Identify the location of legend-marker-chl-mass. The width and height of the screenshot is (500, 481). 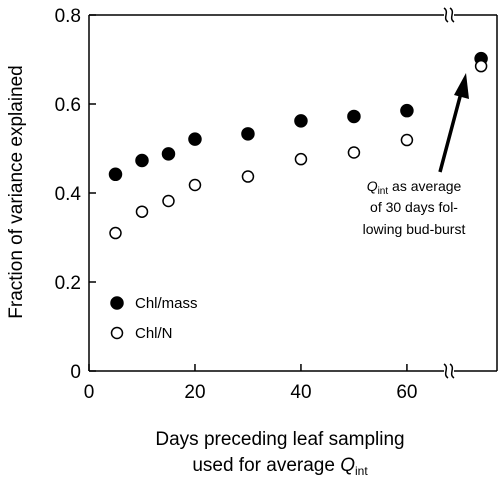
(117, 303).